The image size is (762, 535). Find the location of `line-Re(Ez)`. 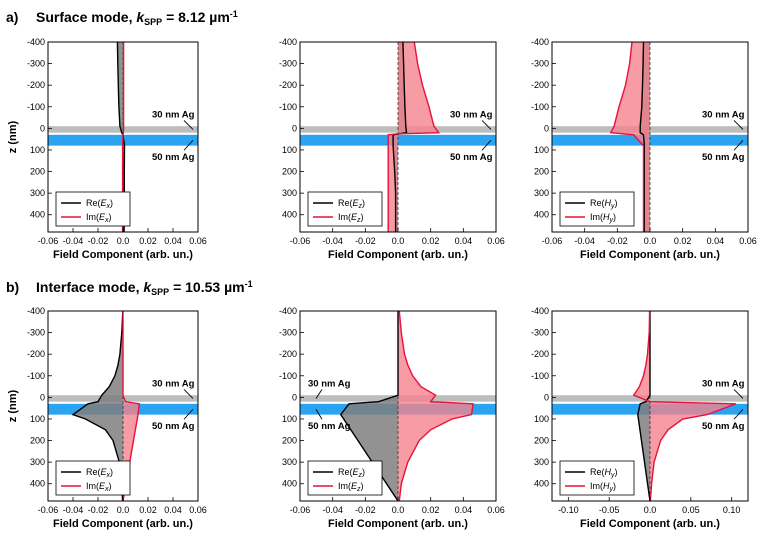

line-Re(Ez) is located at coordinates (369, 406).